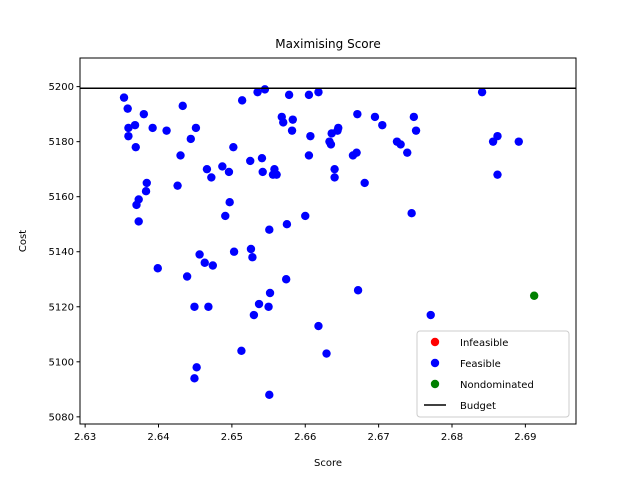 This screenshot has width=640, height=478. I want to click on y-tick-label: 5140, so click(61, 252).